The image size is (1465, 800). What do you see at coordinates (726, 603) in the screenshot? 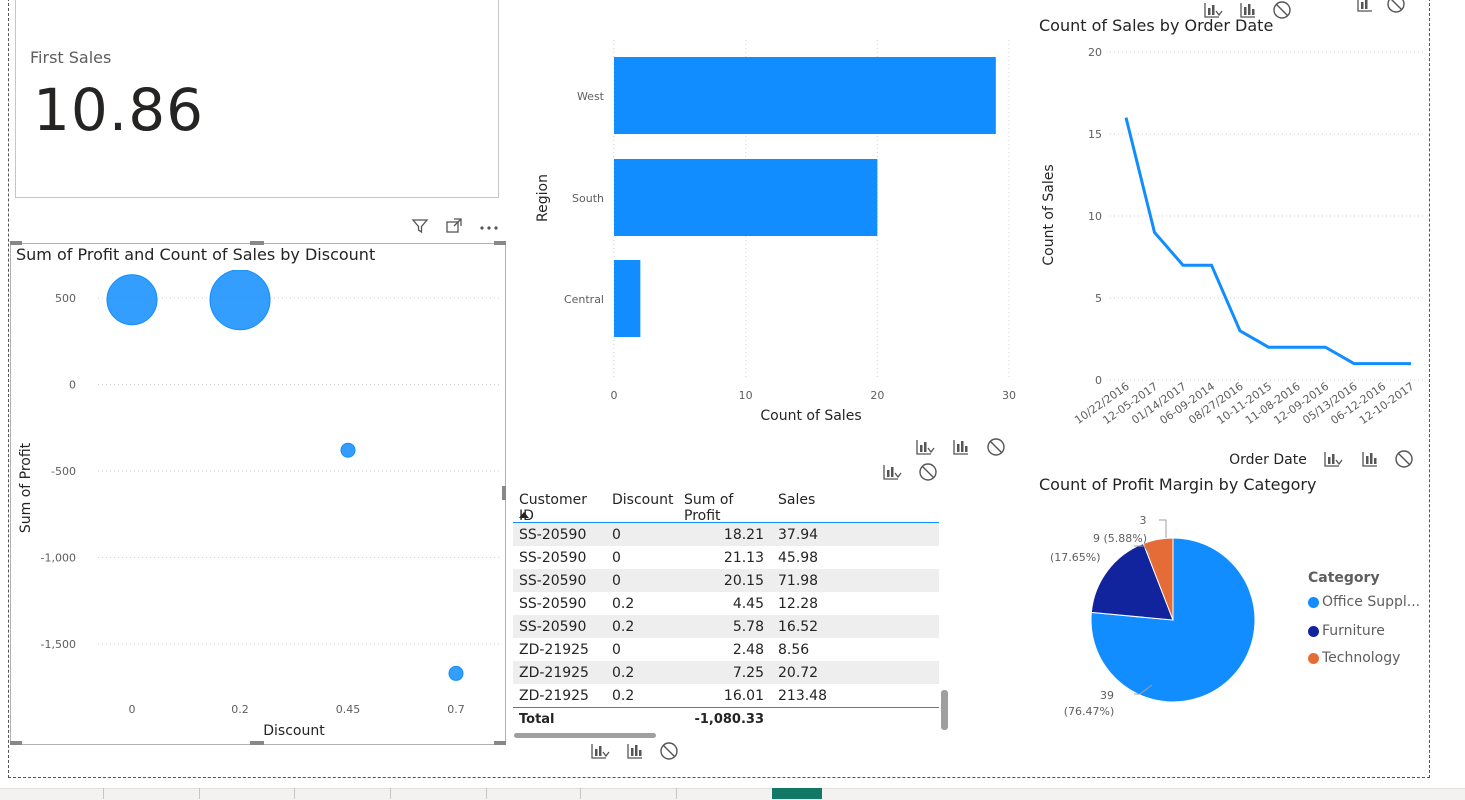
I see `table-row: SS-20590 0.2 4.45 12.28` at bounding box center [726, 603].